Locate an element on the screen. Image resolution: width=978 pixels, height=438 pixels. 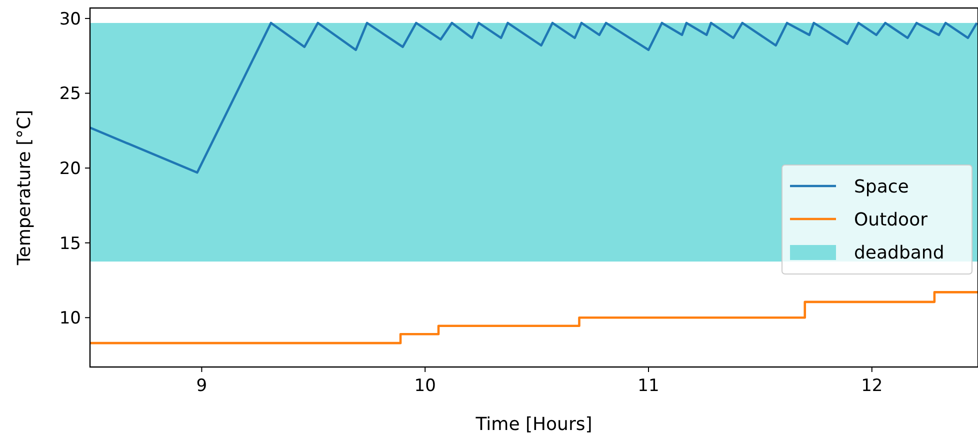
x-tick-label: 11 is located at coordinates (649, 386).